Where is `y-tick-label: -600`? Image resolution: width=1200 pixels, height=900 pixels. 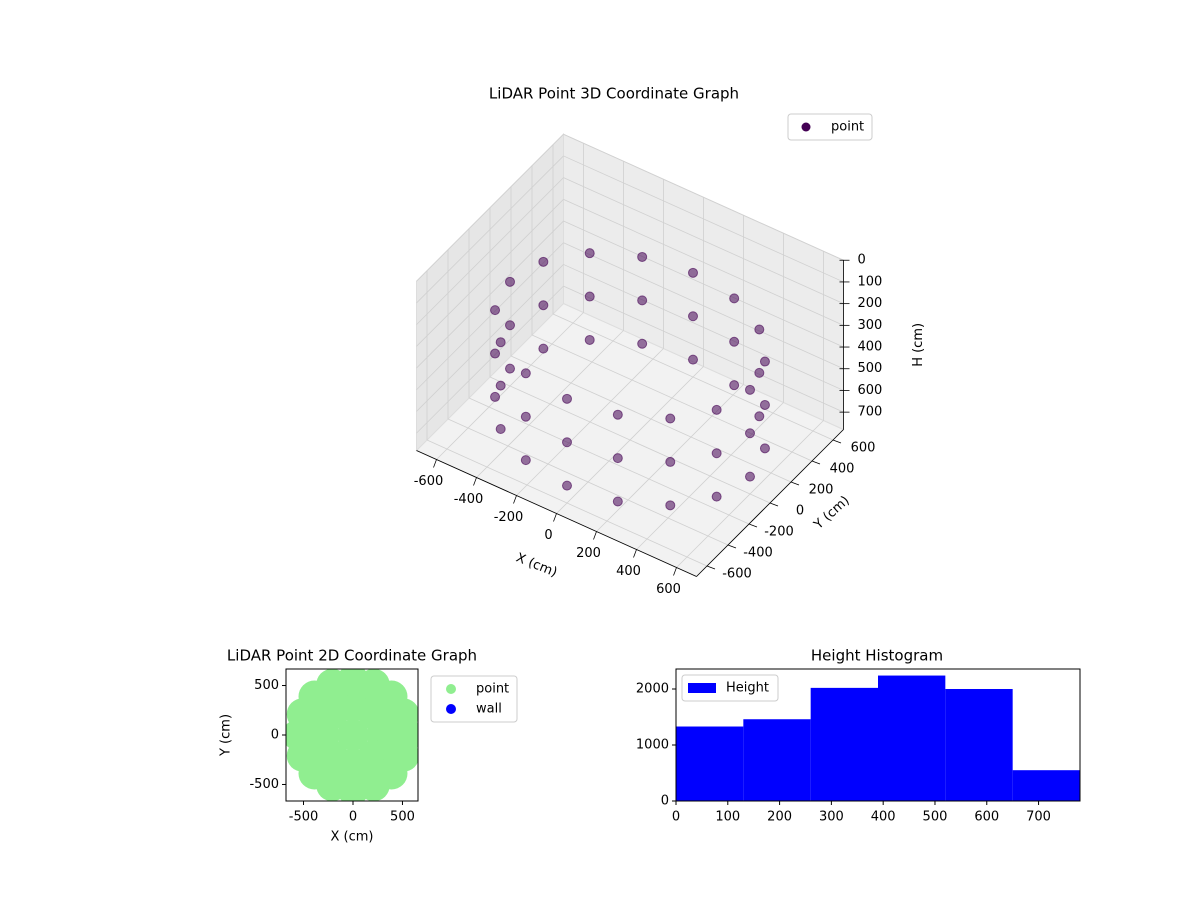
y-tick-label: -600 is located at coordinates (737, 574).